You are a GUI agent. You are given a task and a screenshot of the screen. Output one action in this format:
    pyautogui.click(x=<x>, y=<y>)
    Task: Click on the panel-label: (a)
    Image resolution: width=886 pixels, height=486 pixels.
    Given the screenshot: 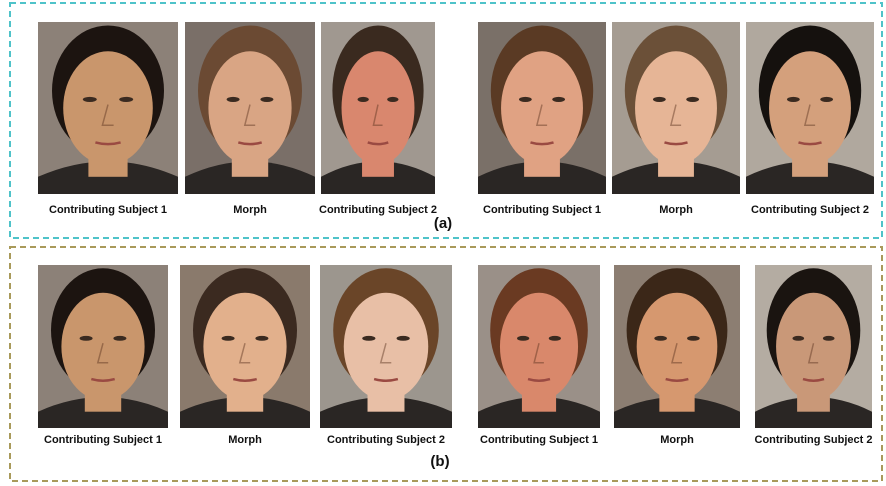 What is the action you would take?
    pyautogui.click(x=443, y=223)
    